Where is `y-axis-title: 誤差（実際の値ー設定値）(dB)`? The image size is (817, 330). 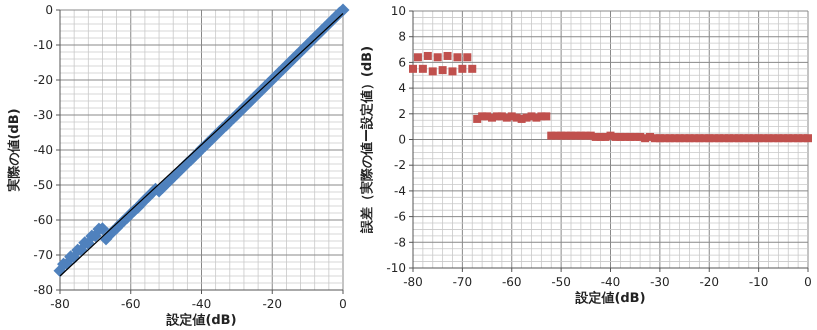
y-axis-title: 誤差（実際の値ー設定値）(dB) is located at coordinates (367, 140).